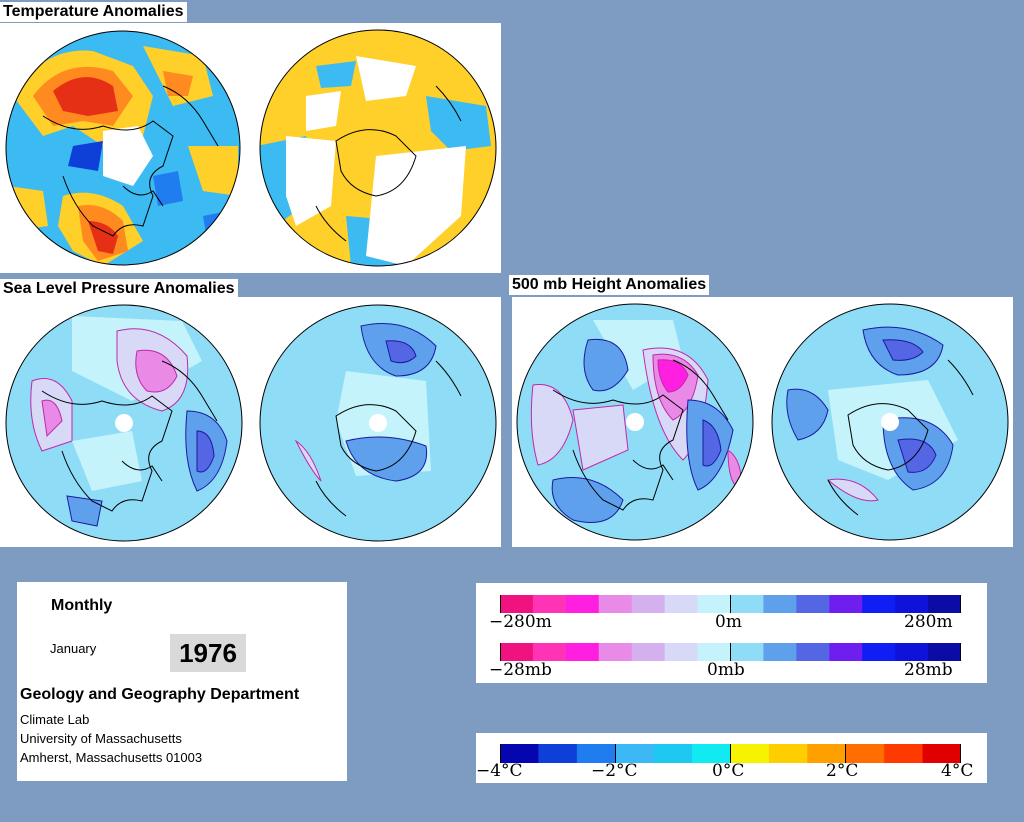 Image resolution: width=1024 pixels, height=822 pixels. I want to click on period-label: Monthly, so click(82, 605).